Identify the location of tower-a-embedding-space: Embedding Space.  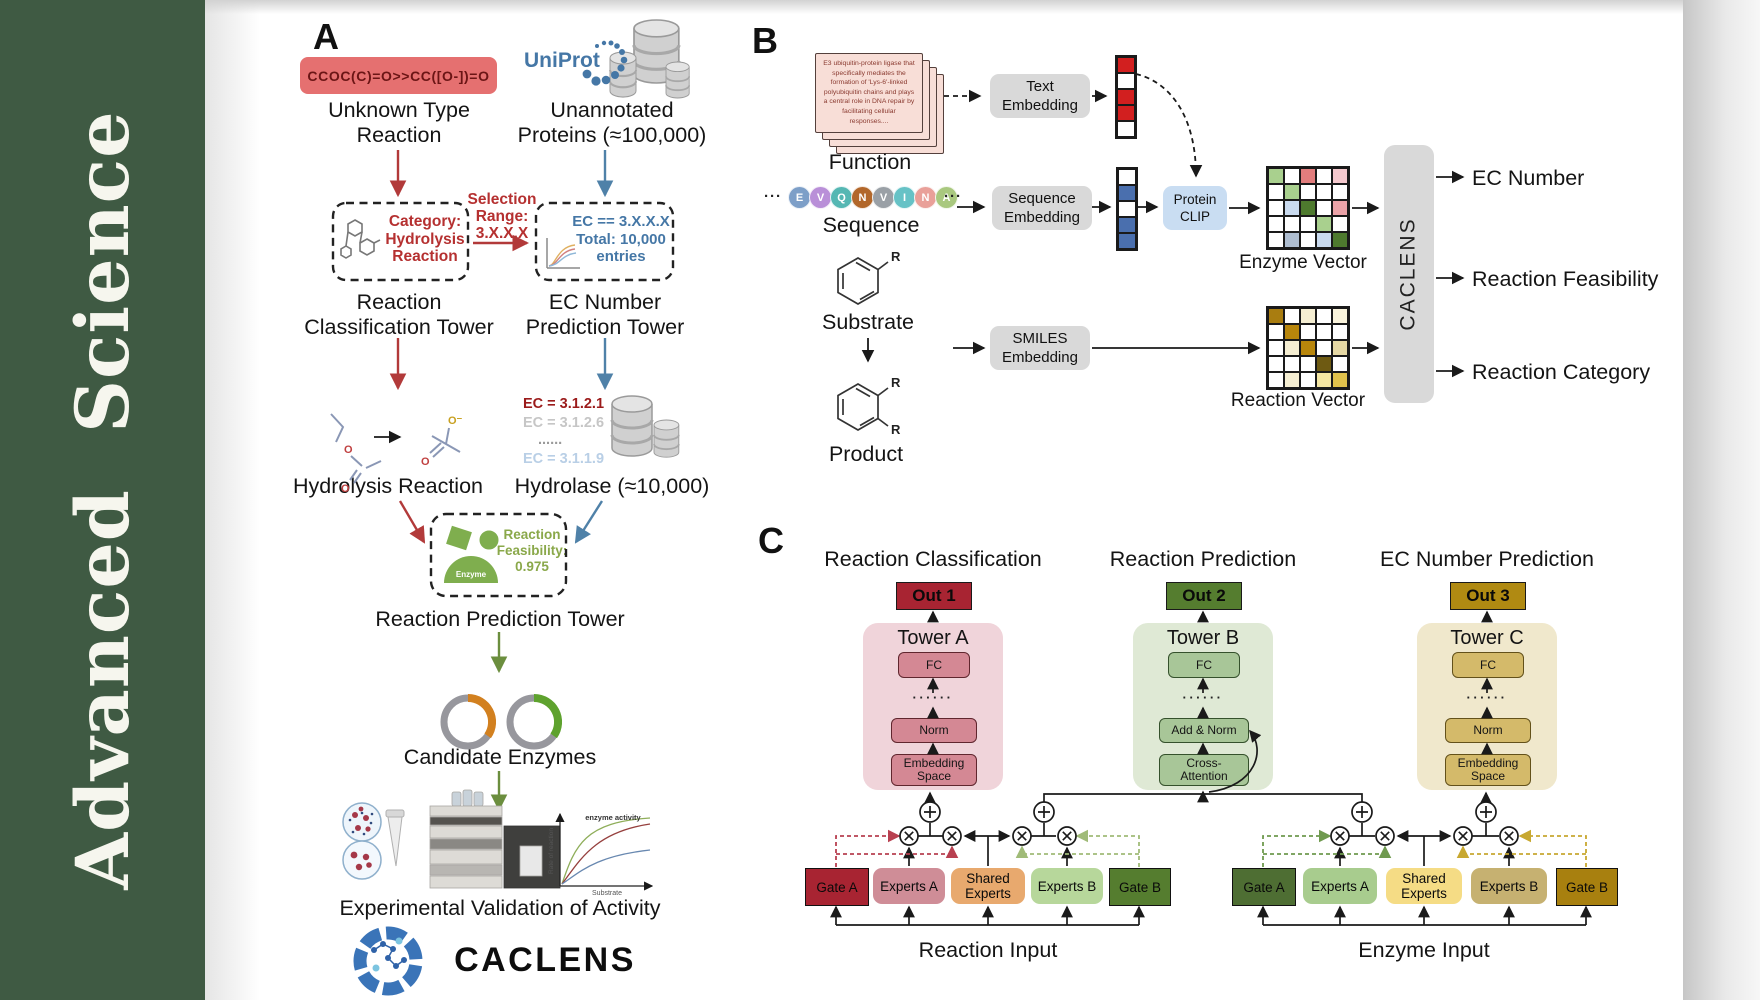
(934, 770).